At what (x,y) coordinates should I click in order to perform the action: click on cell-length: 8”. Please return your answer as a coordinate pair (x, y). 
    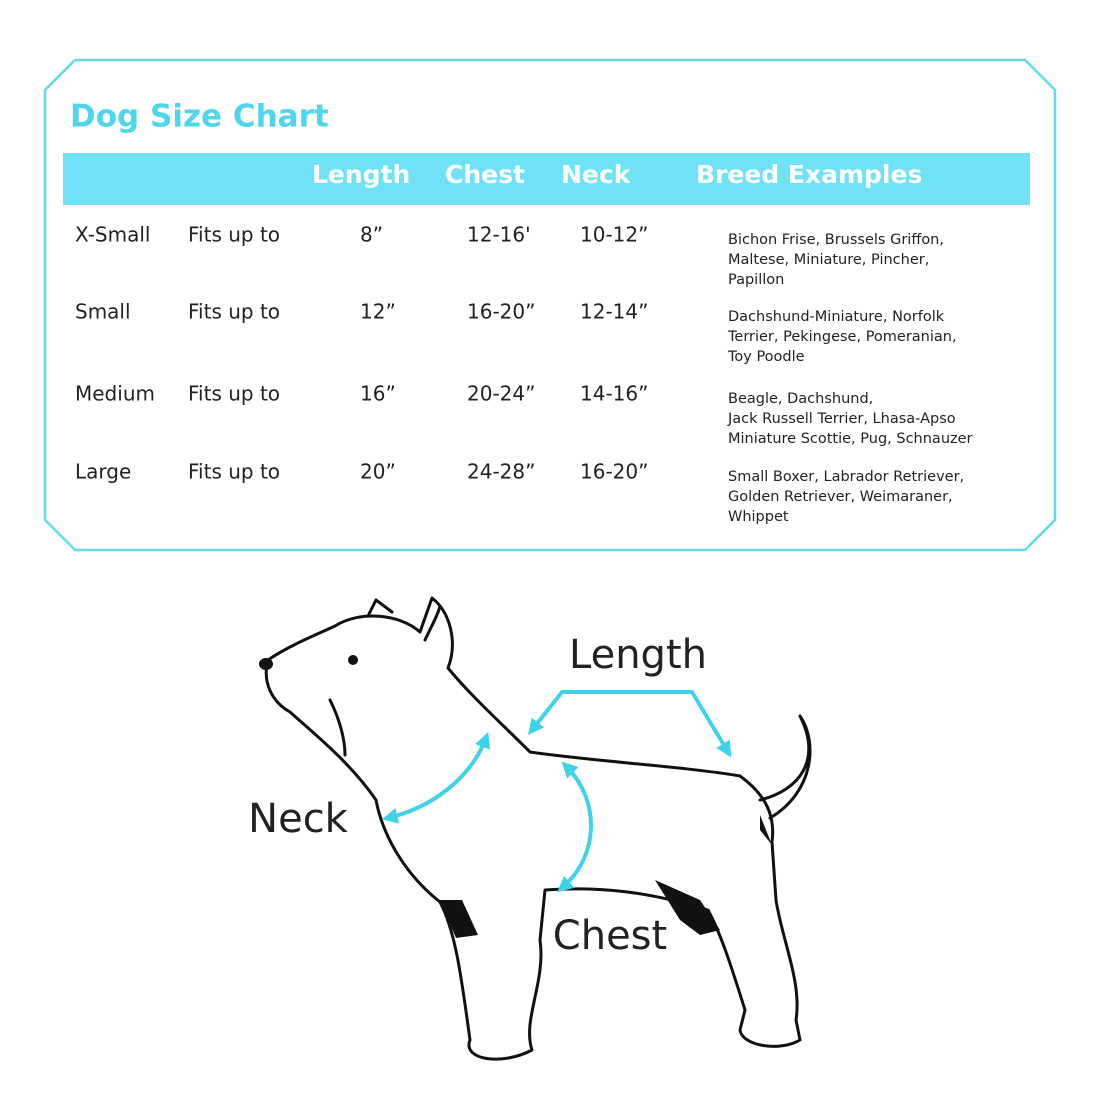
    Looking at the image, I should click on (371, 235).